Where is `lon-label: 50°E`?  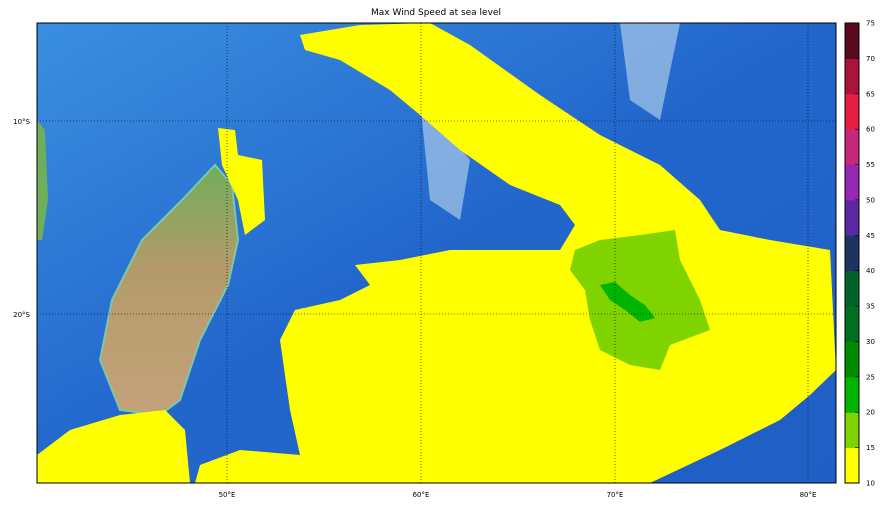
lon-label: 50°E is located at coordinates (227, 495).